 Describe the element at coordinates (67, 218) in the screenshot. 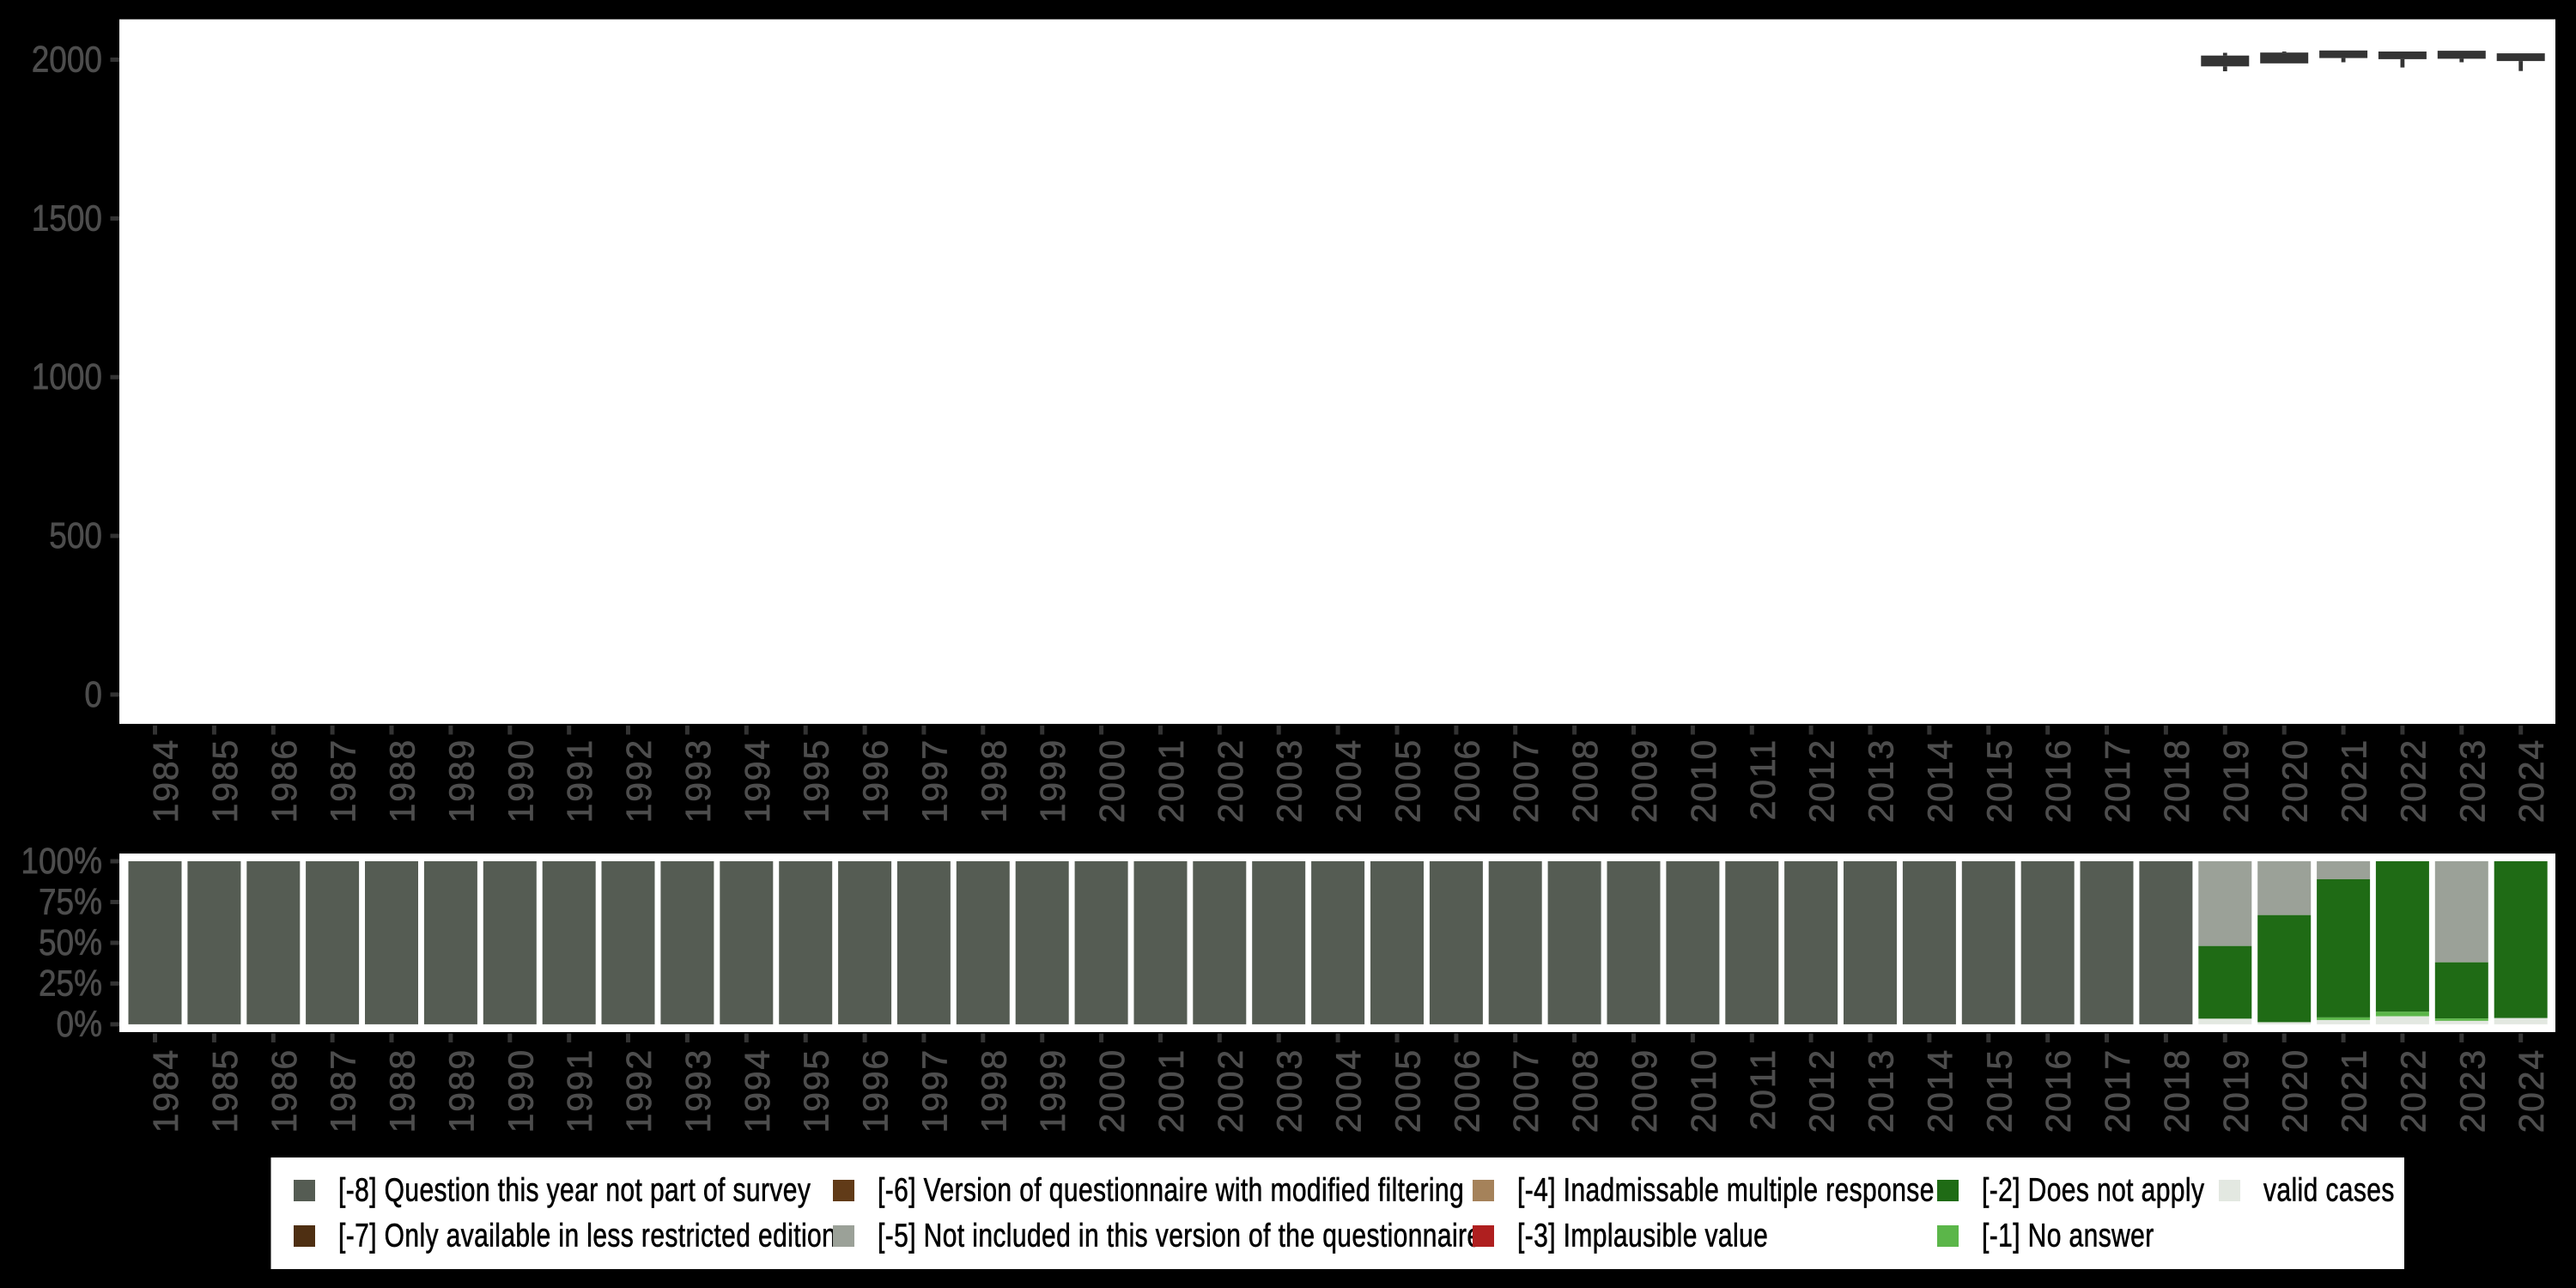

I see `svg-text: 1500` at that location.